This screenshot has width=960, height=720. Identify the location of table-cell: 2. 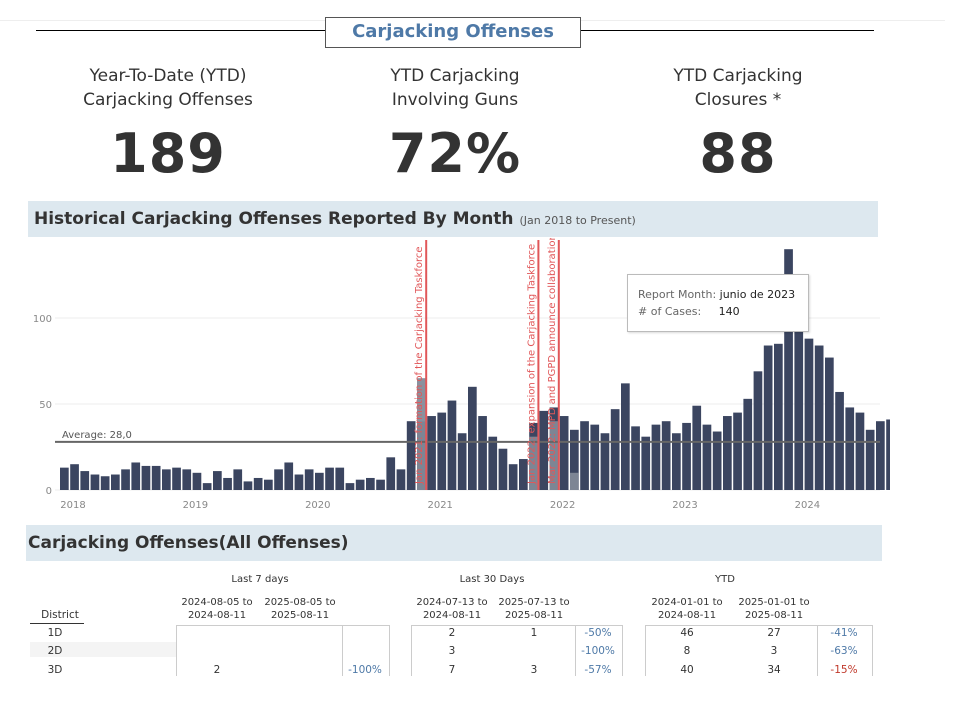
(452, 633).